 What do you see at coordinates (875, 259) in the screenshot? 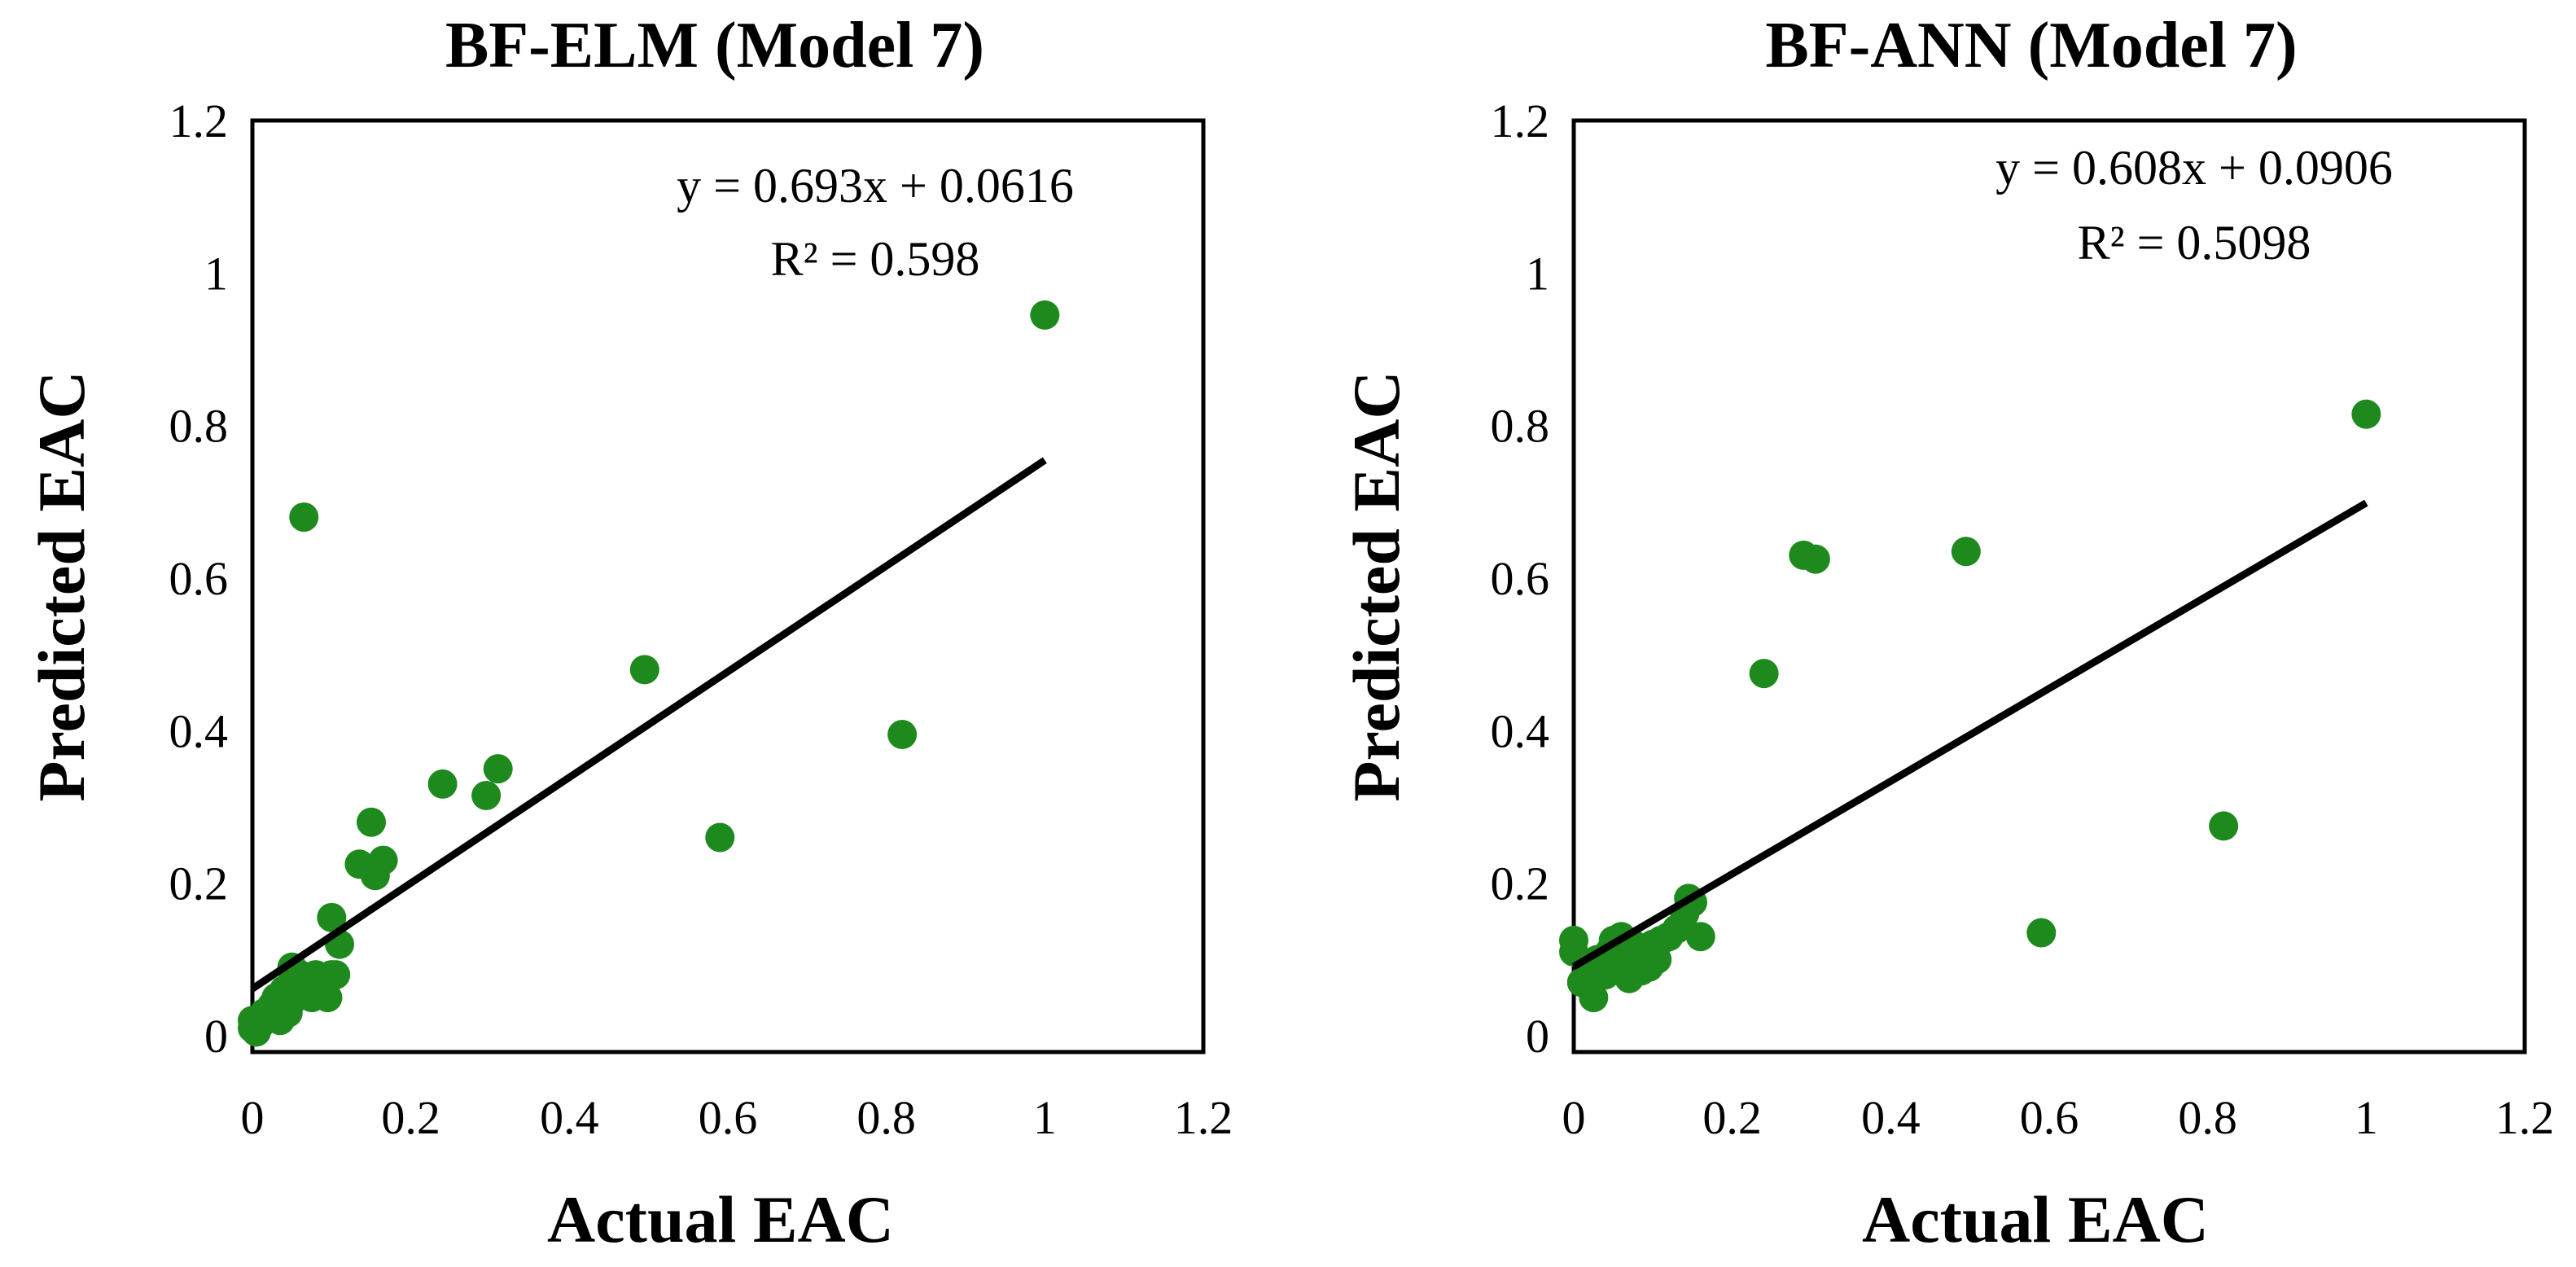
I see `r-squared: R² = 0.598` at bounding box center [875, 259].